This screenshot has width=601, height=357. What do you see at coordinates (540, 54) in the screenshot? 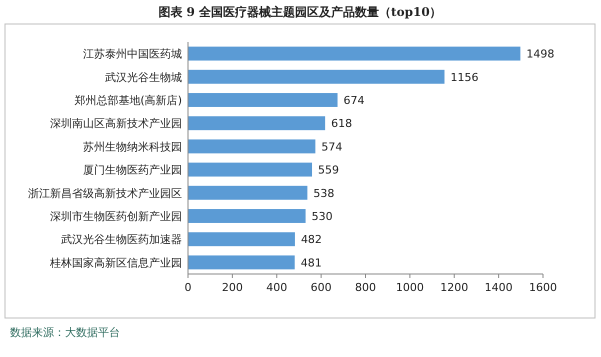
I see `data-label: 1498` at bounding box center [540, 54].